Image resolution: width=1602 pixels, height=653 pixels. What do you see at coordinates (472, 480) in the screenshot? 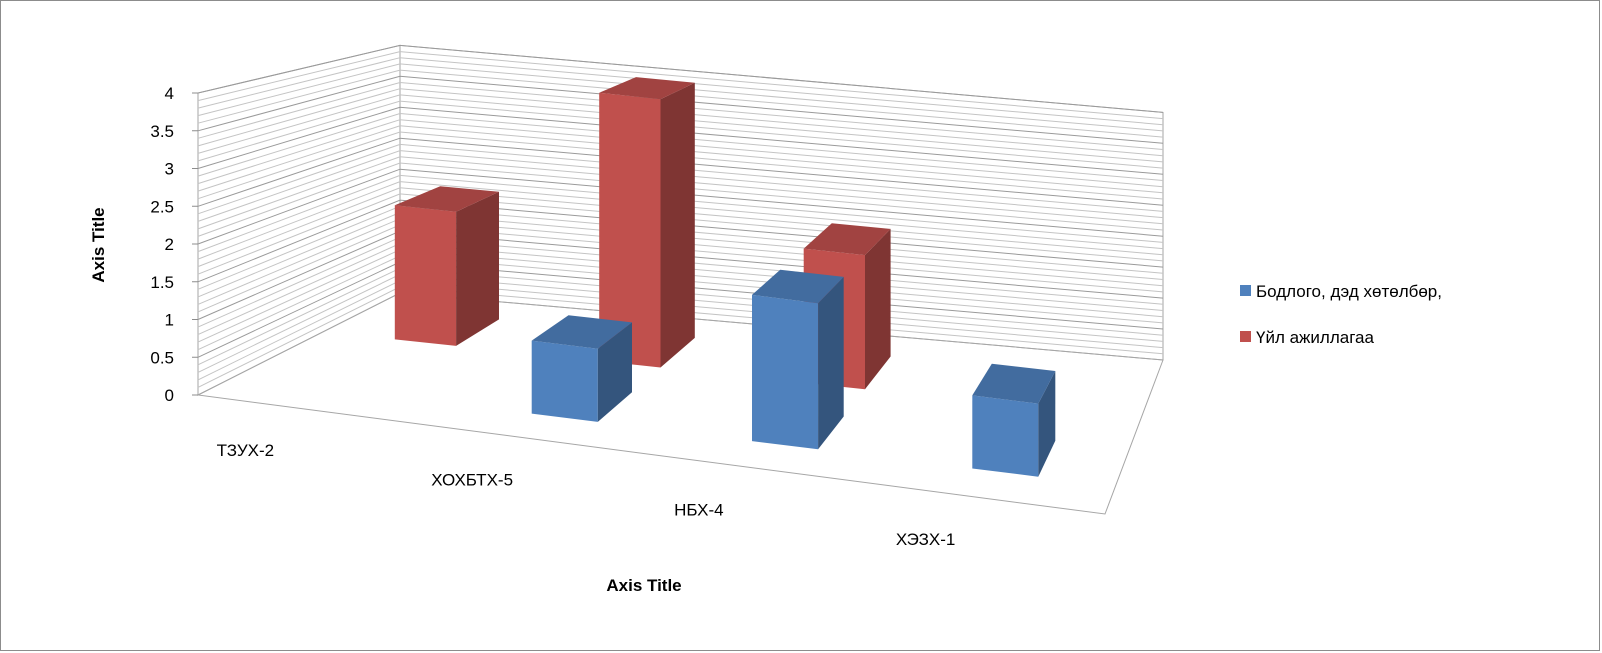
I see `x-tick-label: ХОХБТХ-5` at bounding box center [472, 480].